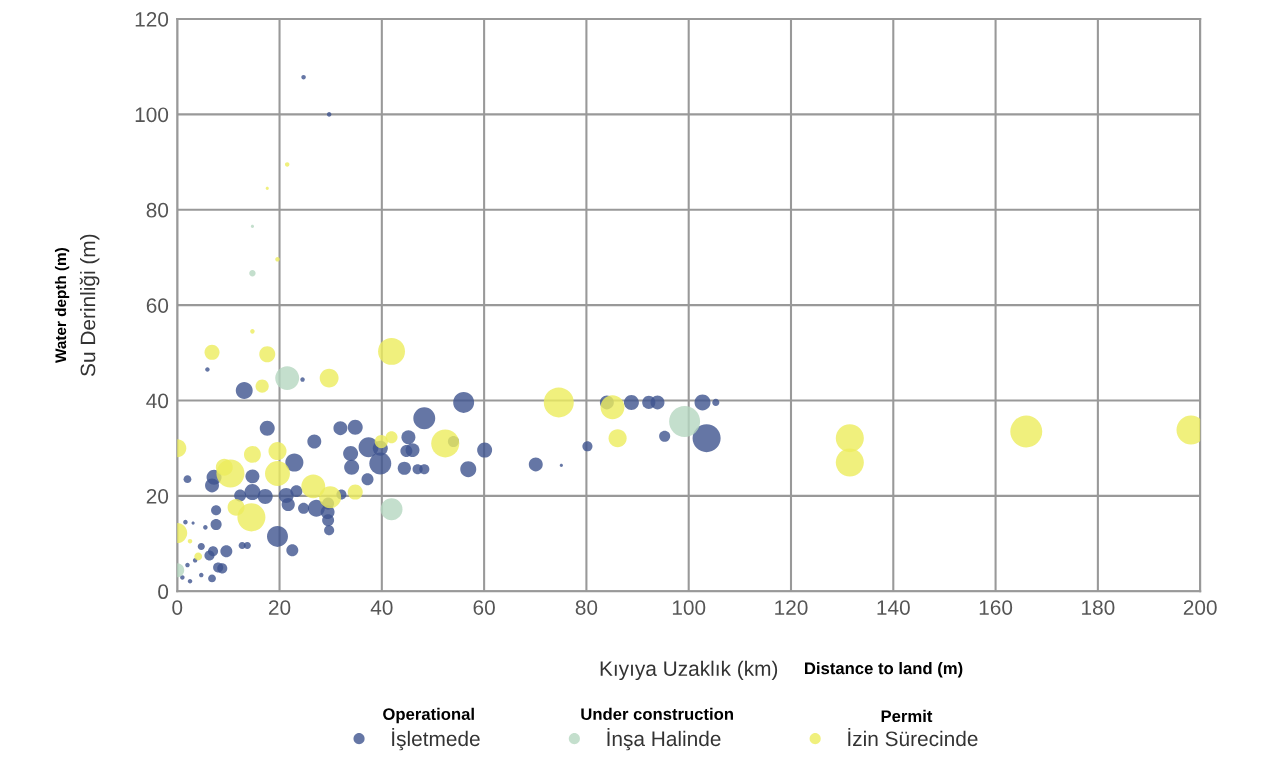 The height and width of the screenshot is (760, 1266). Describe the element at coordinates (884, 670) in the screenshot. I see `text: Distance to land (m)` at that location.